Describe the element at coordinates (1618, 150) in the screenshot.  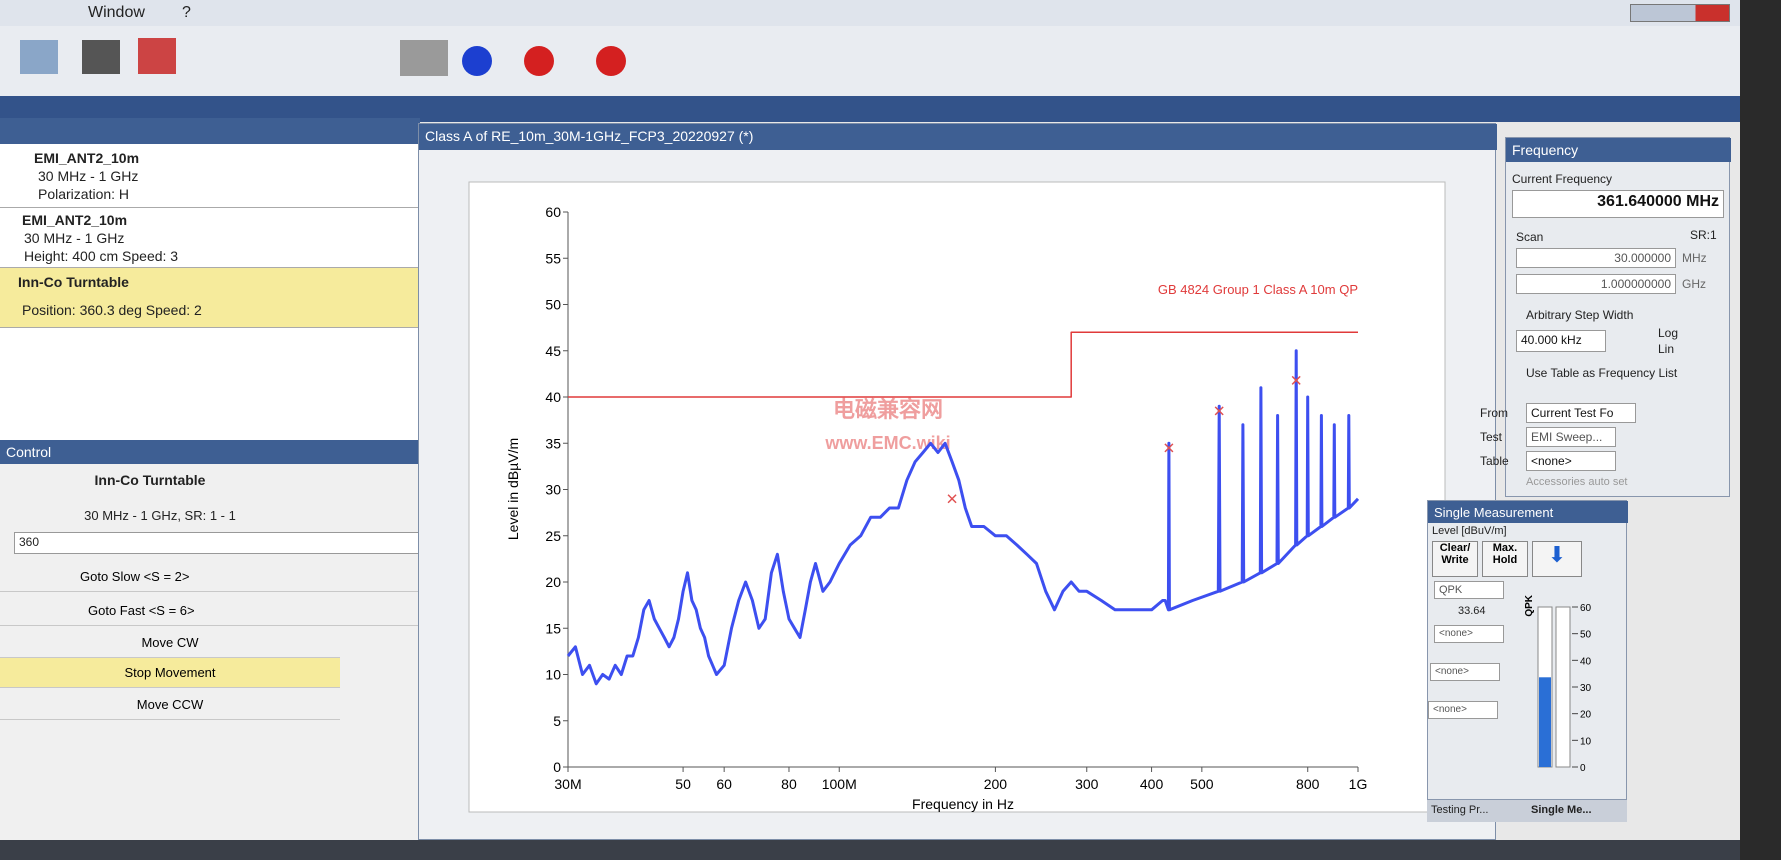
I see `panel-header: Frequency` at that location.